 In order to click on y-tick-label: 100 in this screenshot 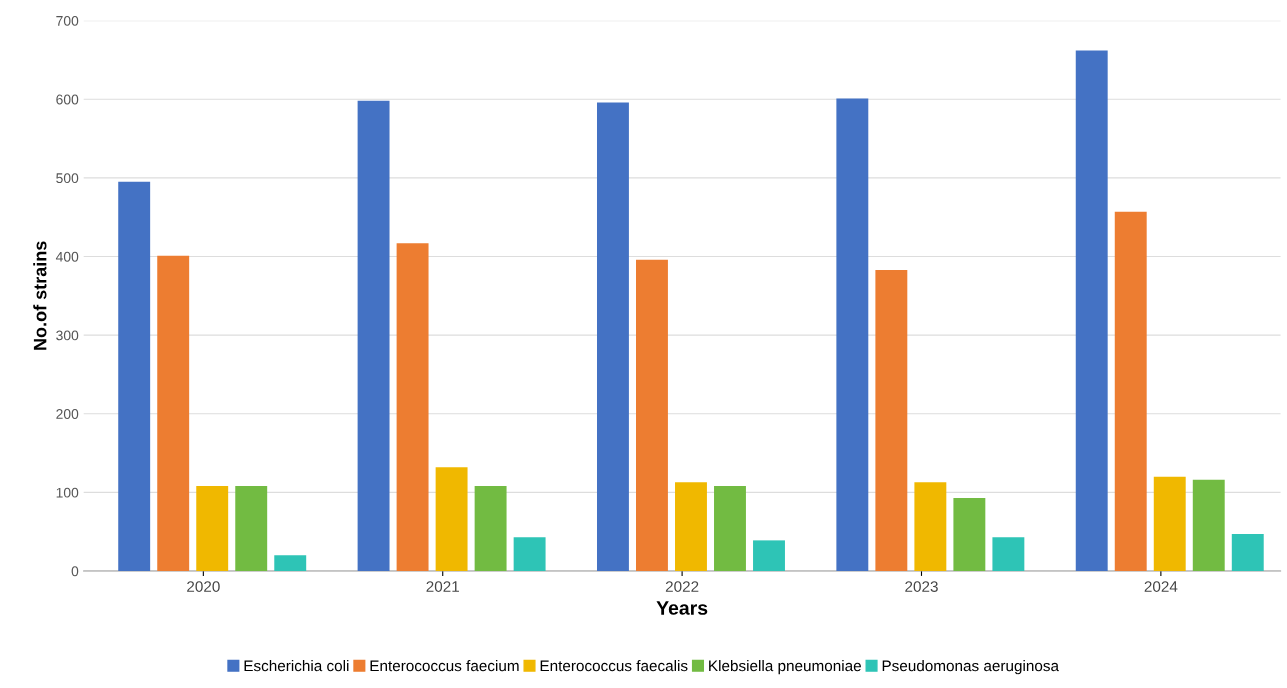, I will do `click(67, 492)`.